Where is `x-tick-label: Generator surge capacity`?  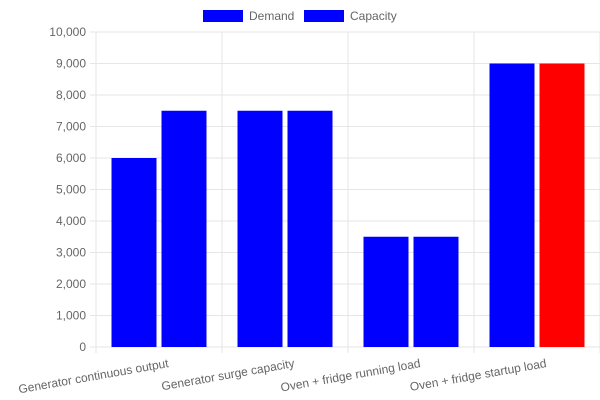 x-tick-label: Generator surge capacity is located at coordinates (227, 374).